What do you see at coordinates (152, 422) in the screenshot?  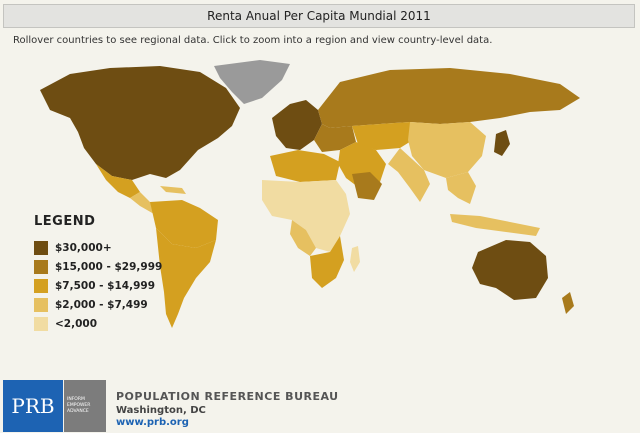 I see `org-url-link: www.prb.org` at bounding box center [152, 422].